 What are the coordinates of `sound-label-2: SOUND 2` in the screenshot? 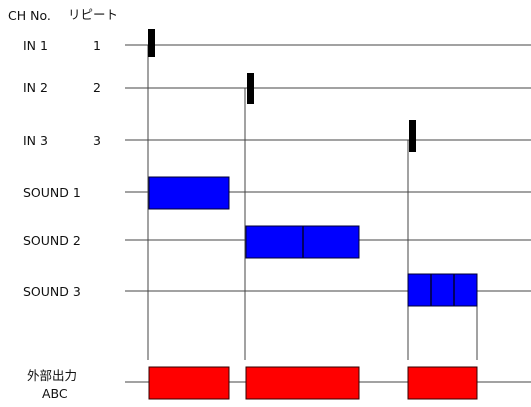 It's located at (52, 240).